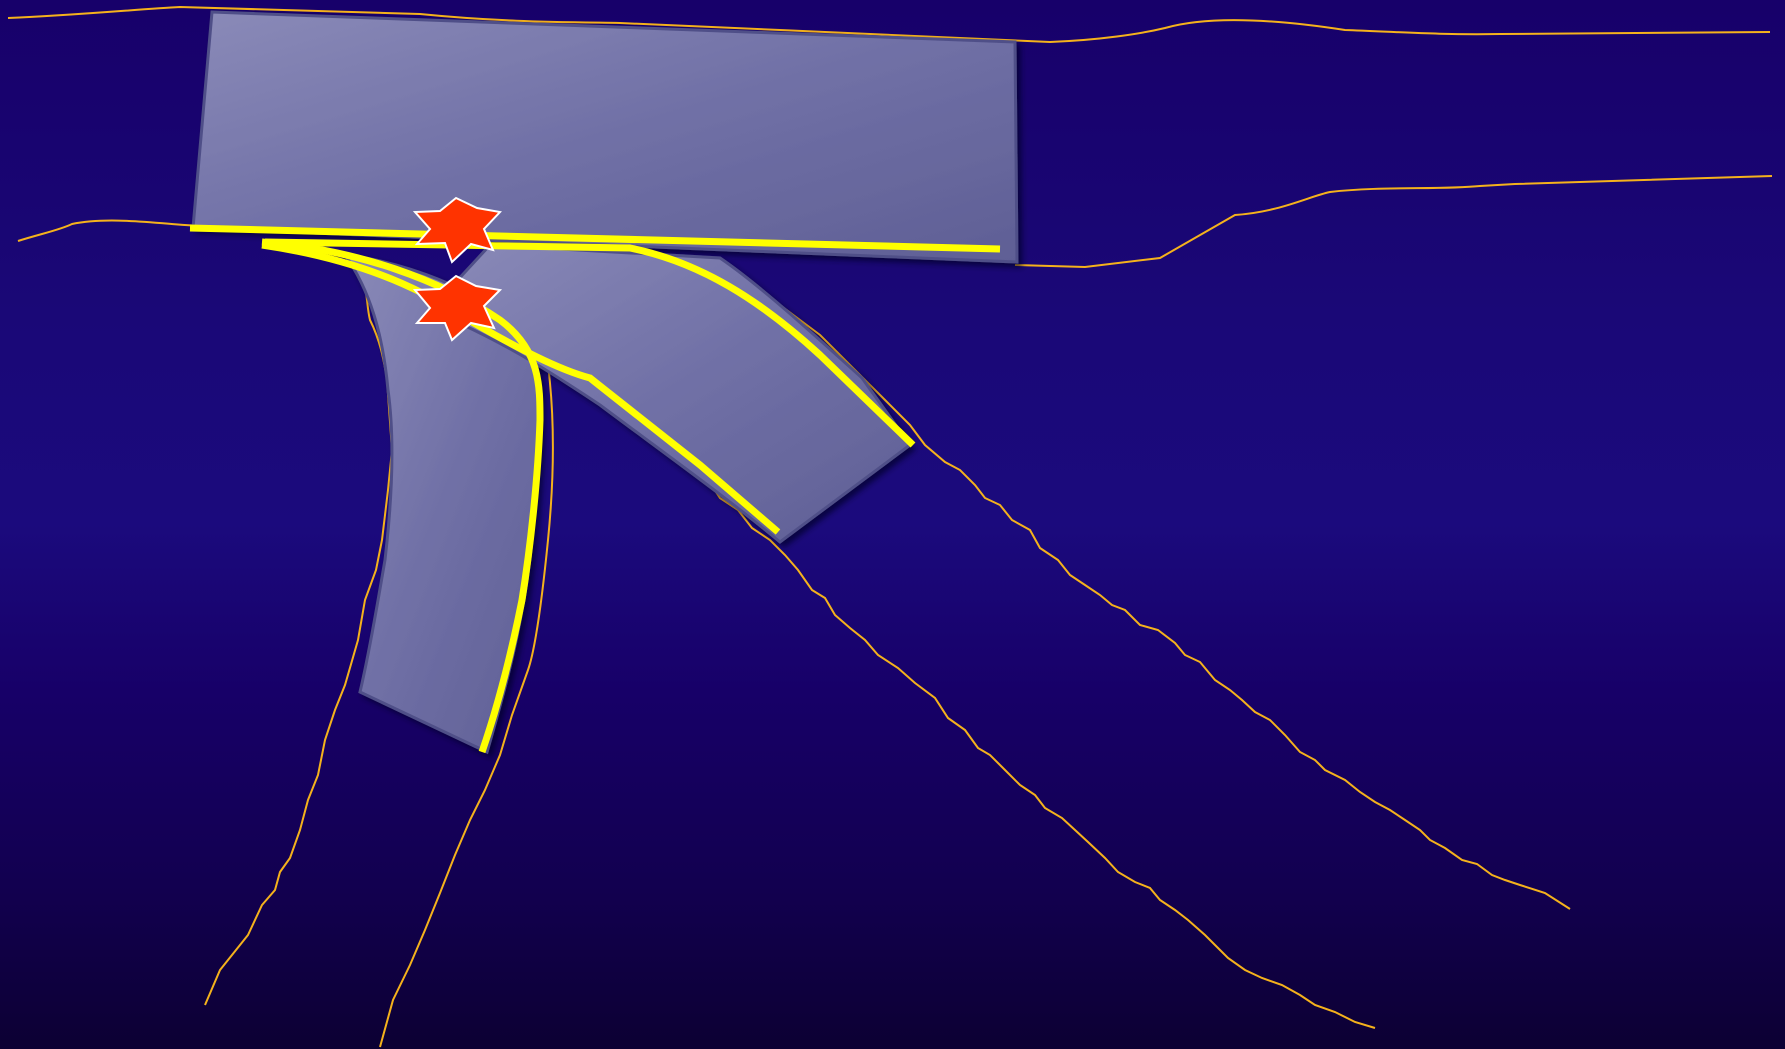 Image resolution: width=1785 pixels, height=1049 pixels. What do you see at coordinates (466, 706) in the screenshot?
I see `left-branch-inner-wall` at bounding box center [466, 706].